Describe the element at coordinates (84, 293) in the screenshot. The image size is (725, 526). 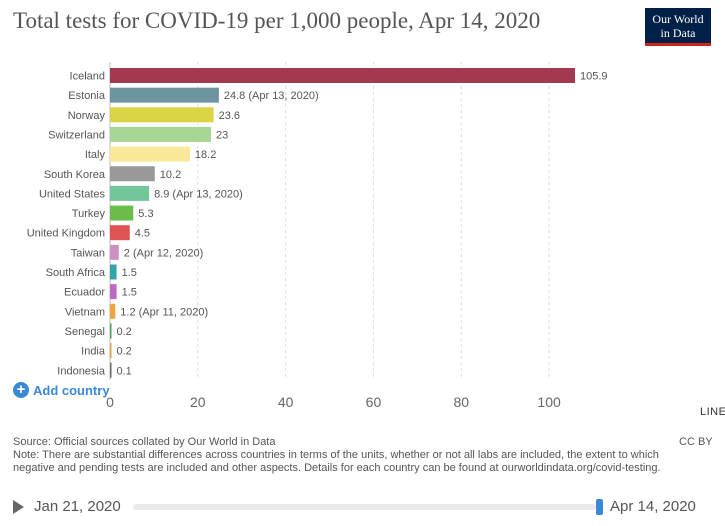
I see `category-label: Ecuador` at that location.